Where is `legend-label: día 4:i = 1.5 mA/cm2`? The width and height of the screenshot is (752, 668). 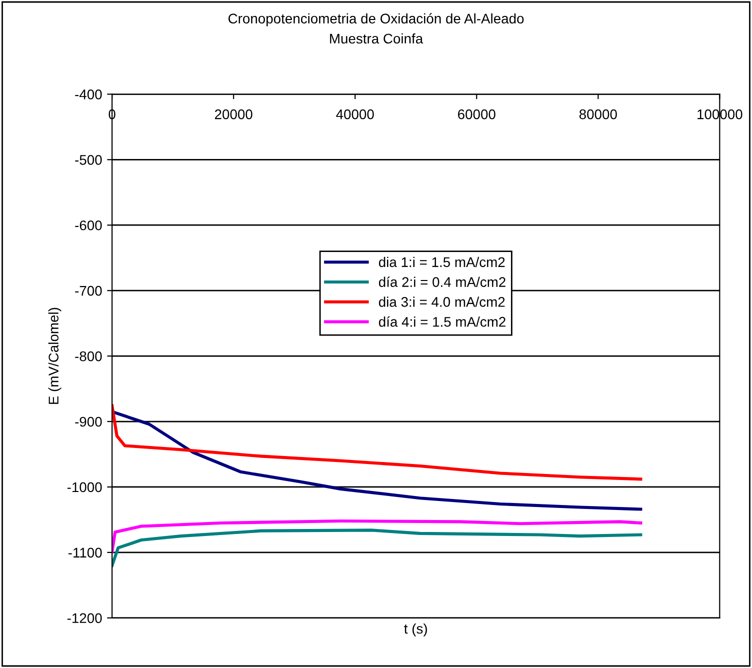
legend-label: día 4:i = 1.5 mA/cm2 is located at coordinates (442, 321).